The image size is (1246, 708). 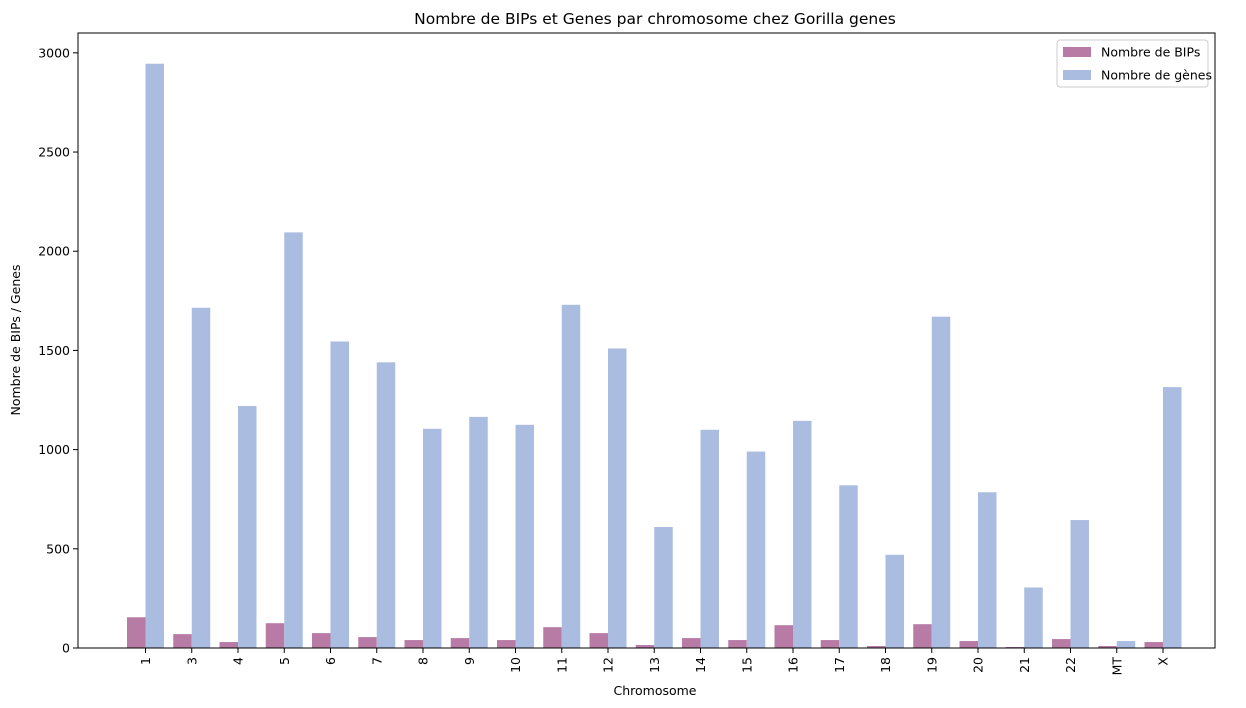 What do you see at coordinates (238, 661) in the screenshot?
I see `x-tick-label: 4` at bounding box center [238, 661].